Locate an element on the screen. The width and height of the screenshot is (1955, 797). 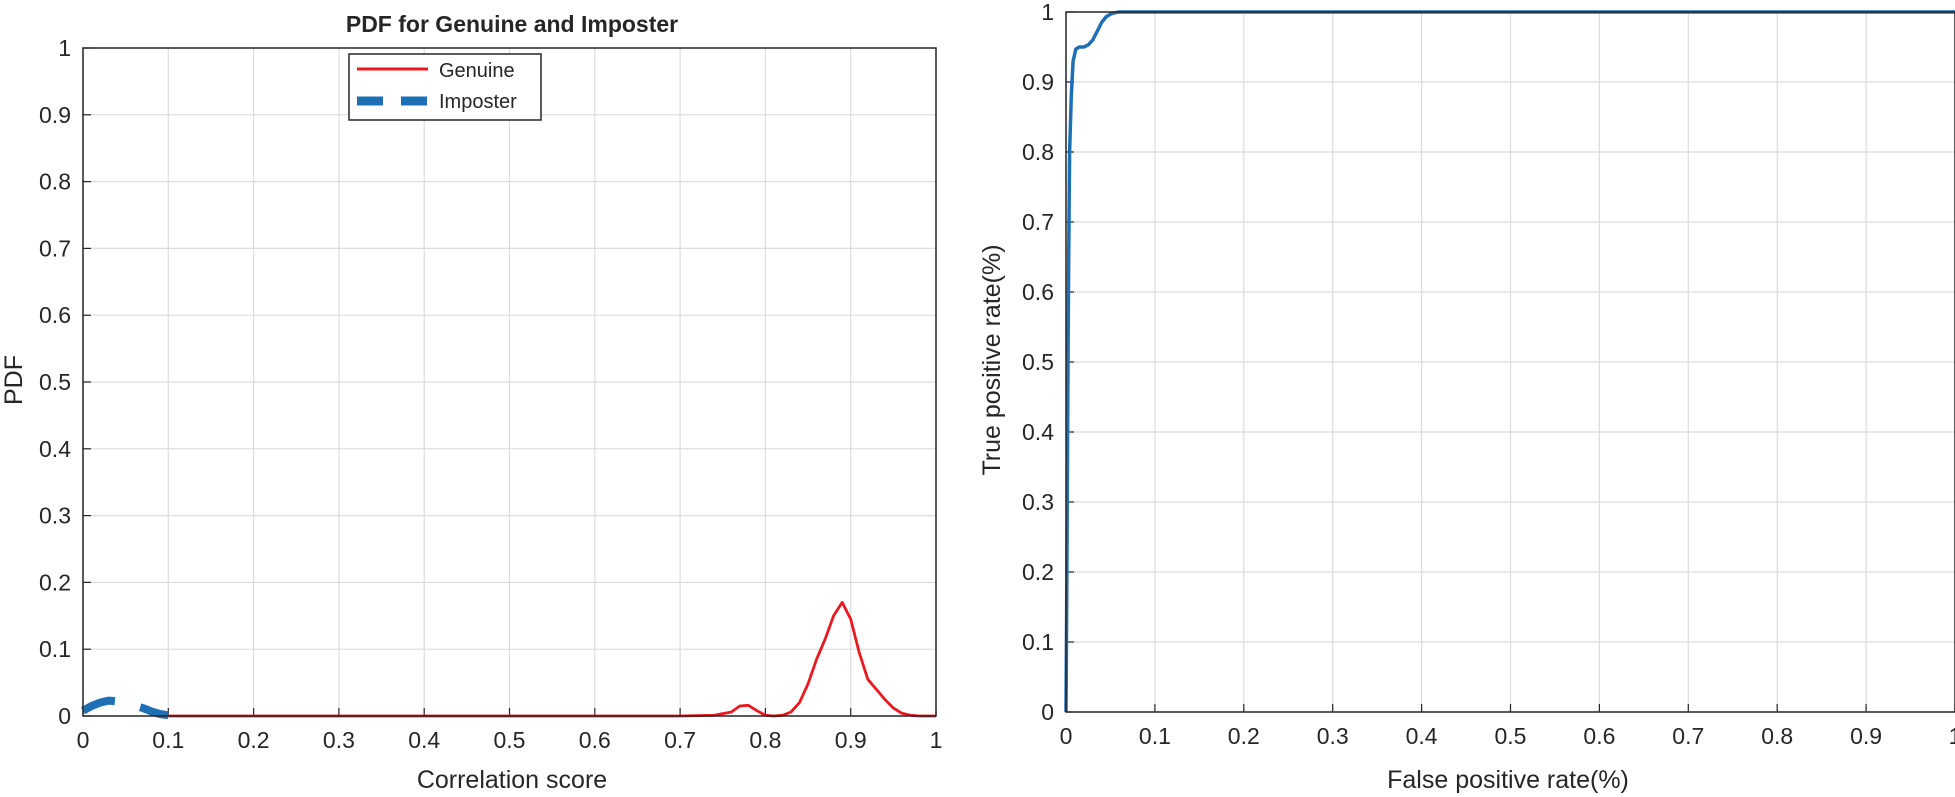
roc-chart-y-tick-label: 1 is located at coordinates (1047, 12).